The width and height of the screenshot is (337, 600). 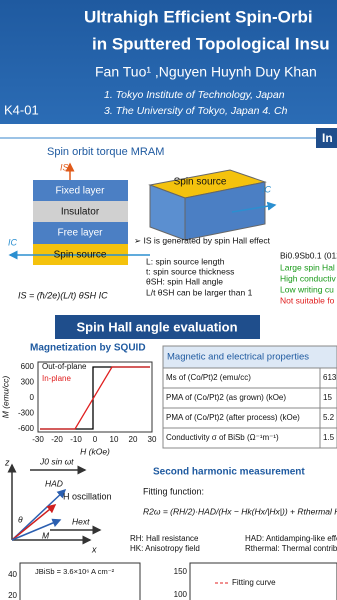 What do you see at coordinates (64, 167) in the screenshot?
I see `is-label: IS` at bounding box center [64, 167].